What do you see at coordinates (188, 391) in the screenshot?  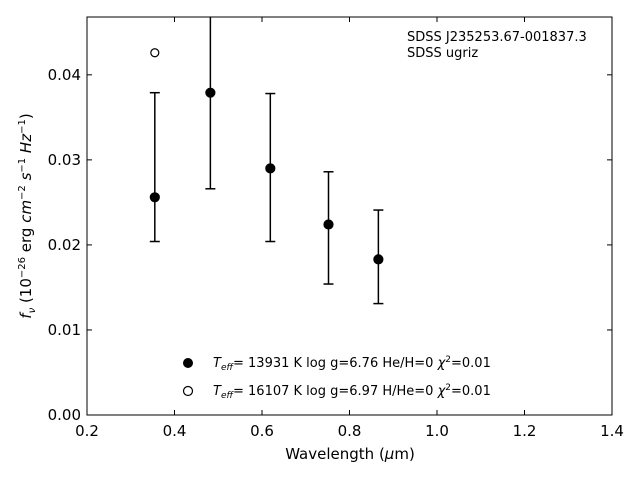 I see `legend-marker-open` at bounding box center [188, 391].